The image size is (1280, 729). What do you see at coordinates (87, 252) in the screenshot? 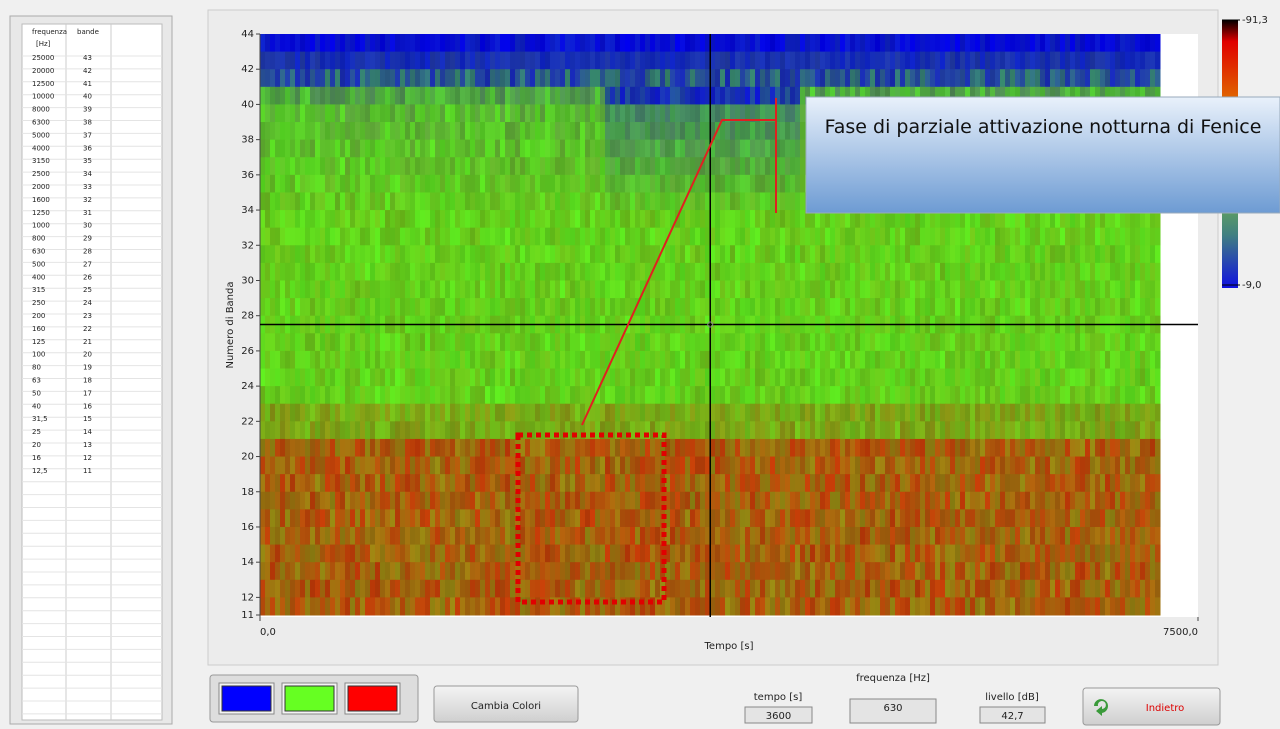
I see `table-cell: 28` at bounding box center [87, 252].